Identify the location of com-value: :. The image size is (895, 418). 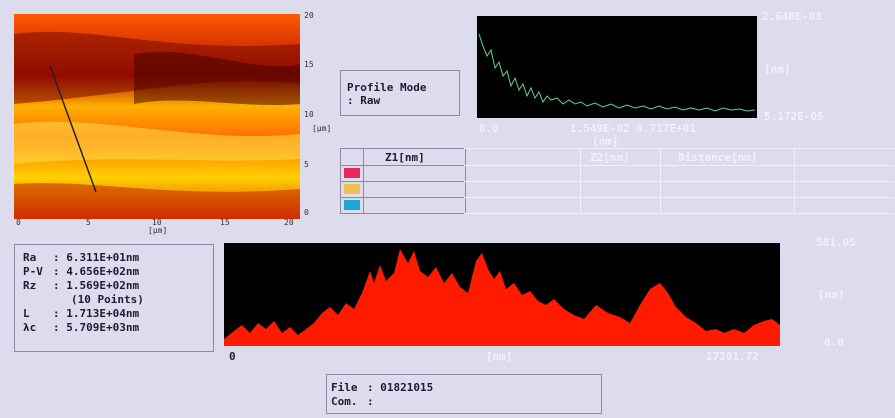
(370, 401).